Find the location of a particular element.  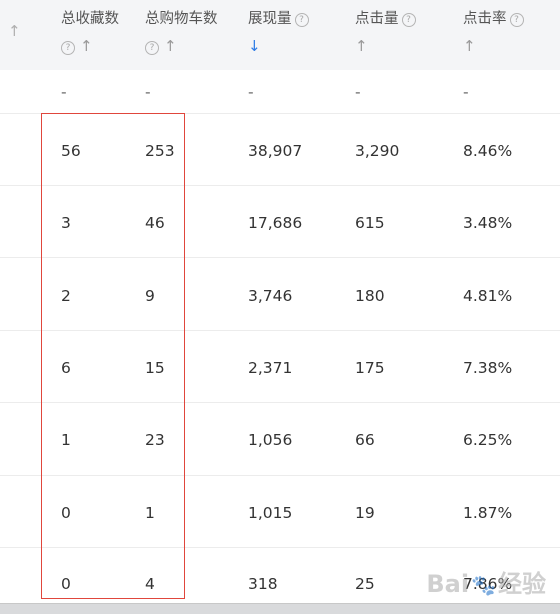

table-cell: 2 is located at coordinates (66, 296).